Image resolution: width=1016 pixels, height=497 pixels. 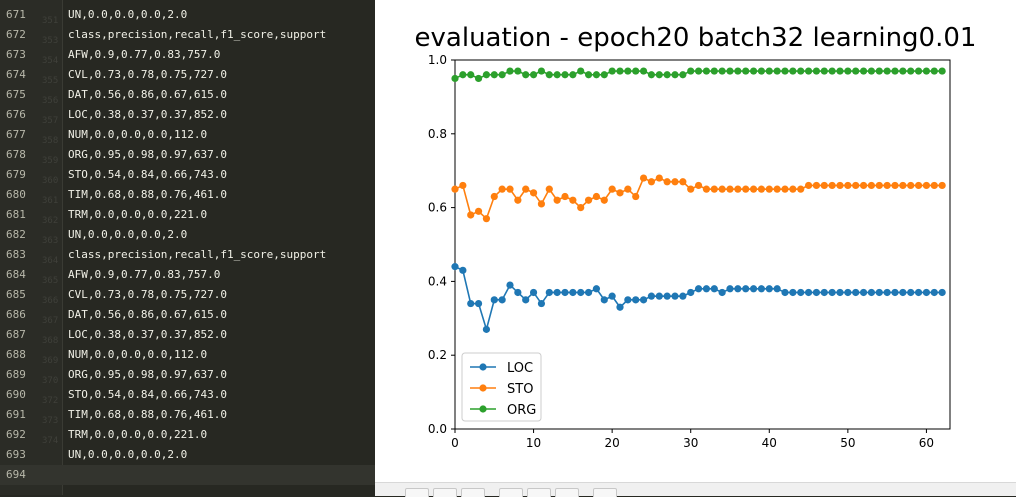 I want to click on line-number: 692, so click(x=16, y=434).